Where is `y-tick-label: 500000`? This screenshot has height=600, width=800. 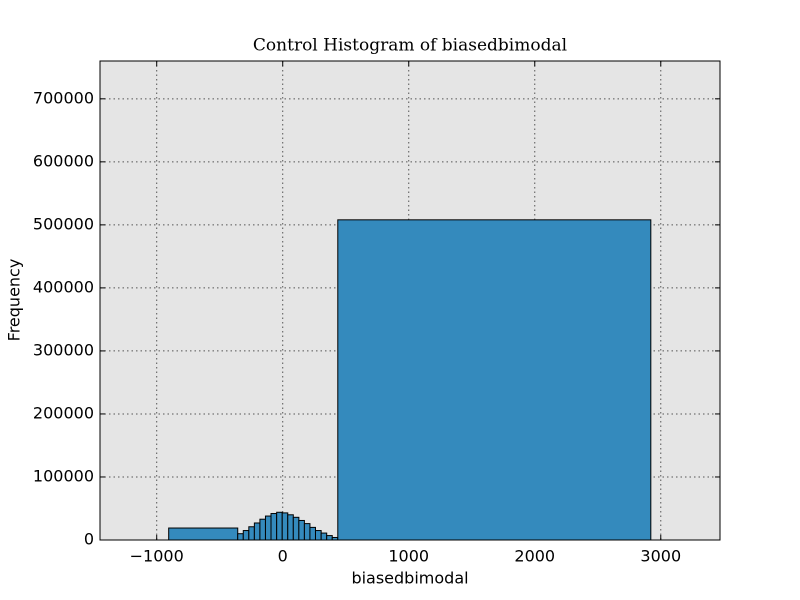 y-tick-label: 500000 is located at coordinates (63, 223).